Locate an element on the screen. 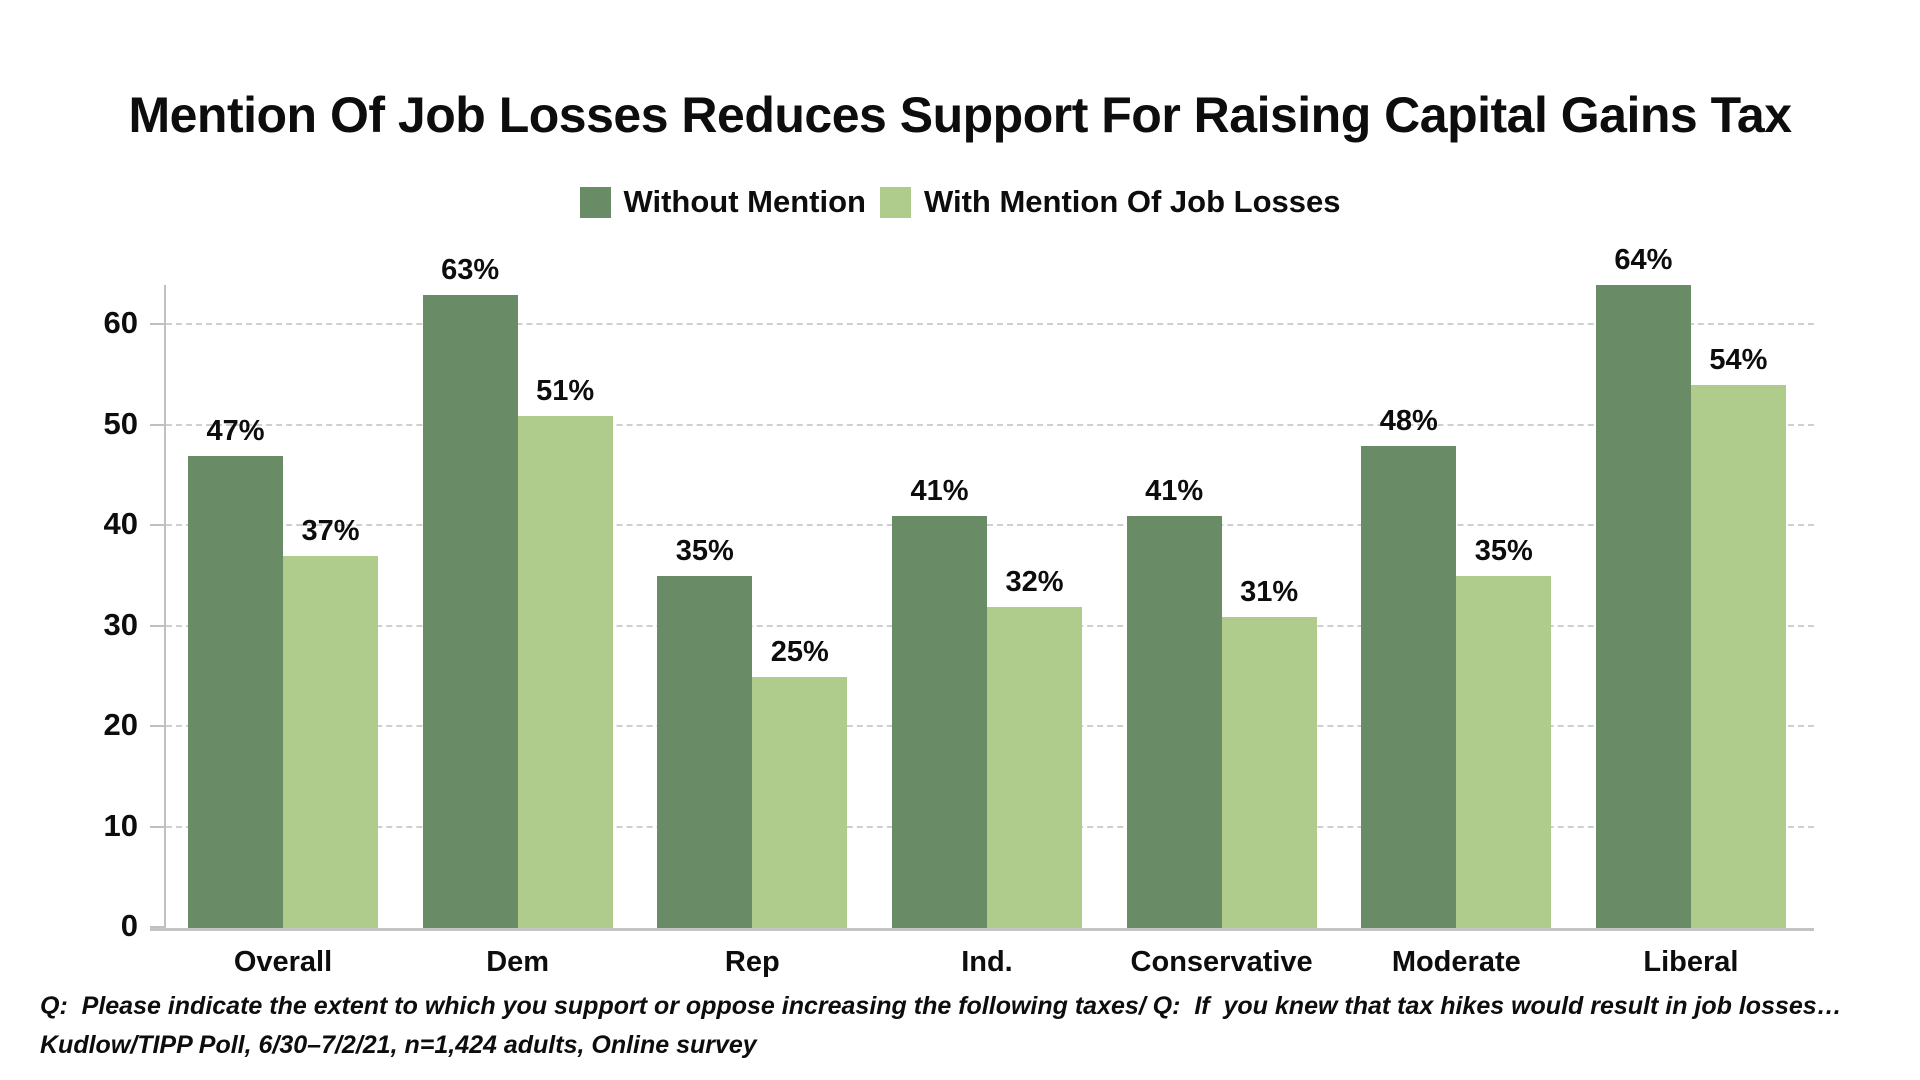 The width and height of the screenshot is (1920, 1080). value-label-without-mention: 35% is located at coordinates (704, 551).